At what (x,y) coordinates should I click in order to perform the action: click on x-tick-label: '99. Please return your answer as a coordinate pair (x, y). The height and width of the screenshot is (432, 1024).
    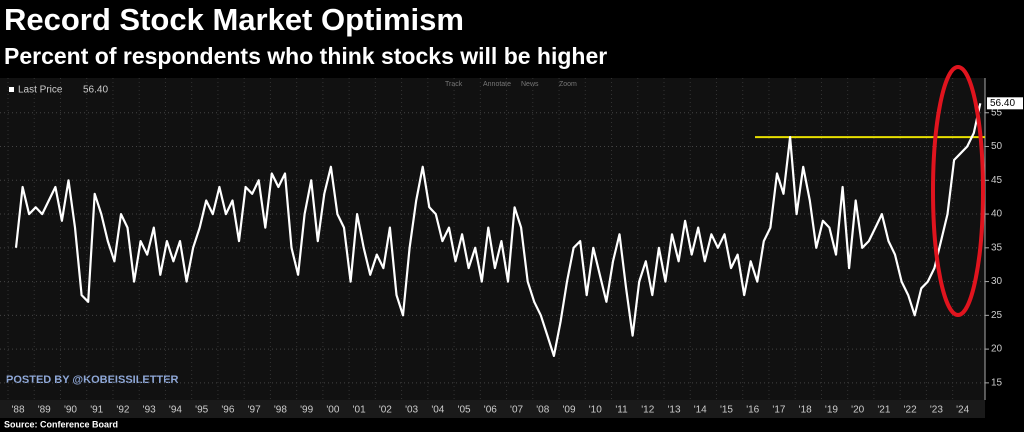
    Looking at the image, I should click on (306, 410).